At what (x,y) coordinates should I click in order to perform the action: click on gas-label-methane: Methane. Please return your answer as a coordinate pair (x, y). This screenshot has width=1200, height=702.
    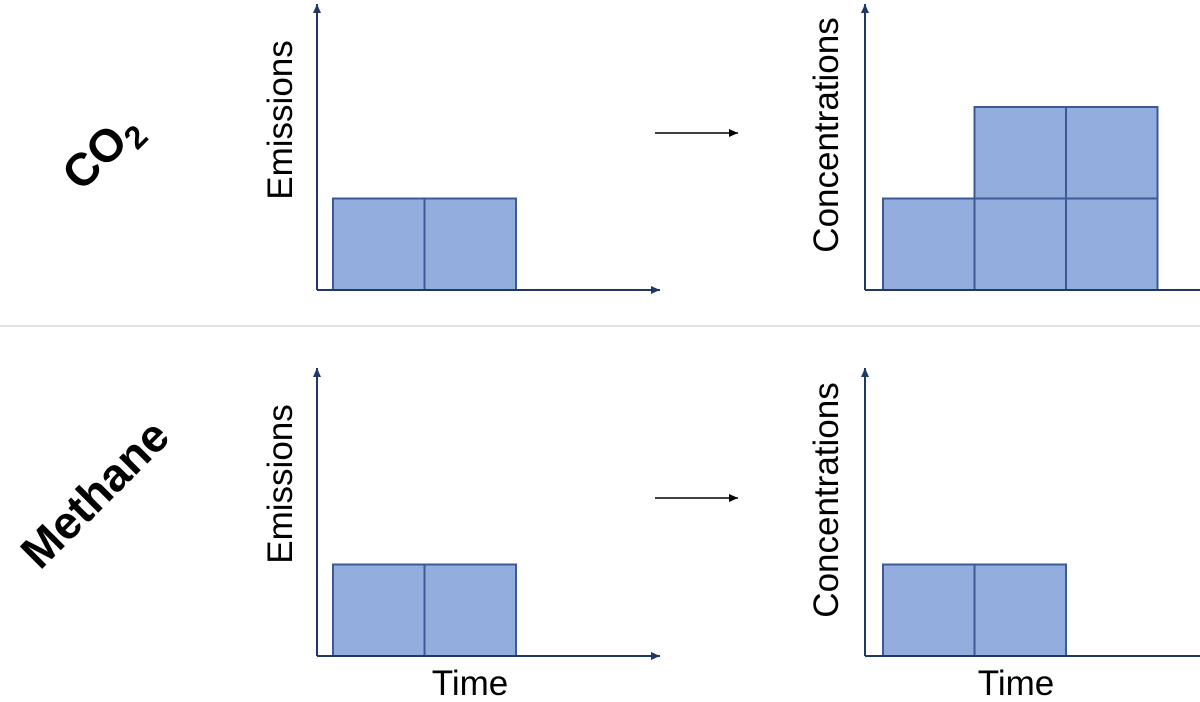
    Looking at the image, I should click on (94, 493).